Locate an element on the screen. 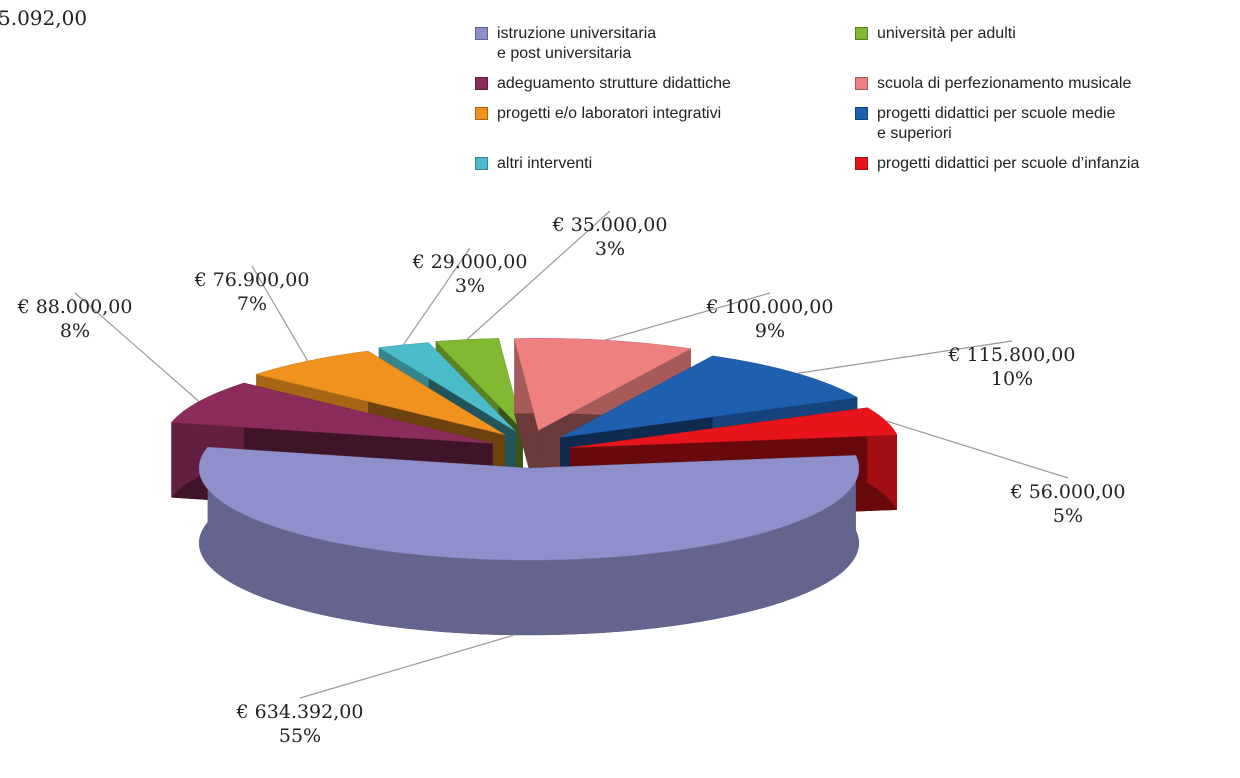  legend-item: progetti didattici per scuole d’infanzia is located at coordinates (1045, 164).